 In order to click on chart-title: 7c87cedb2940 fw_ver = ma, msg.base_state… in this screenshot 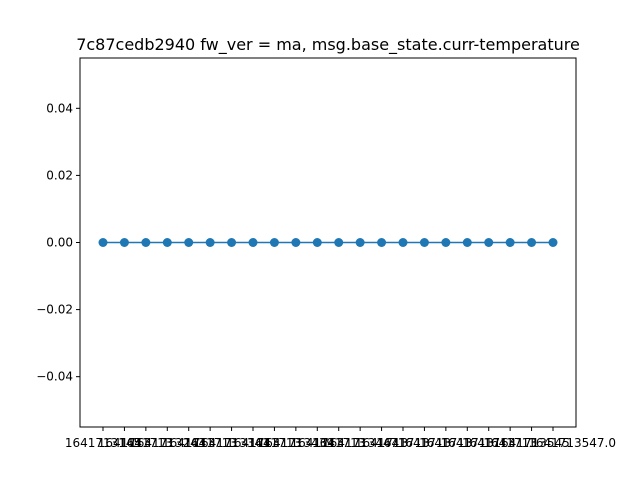, I will do `click(328, 45)`.